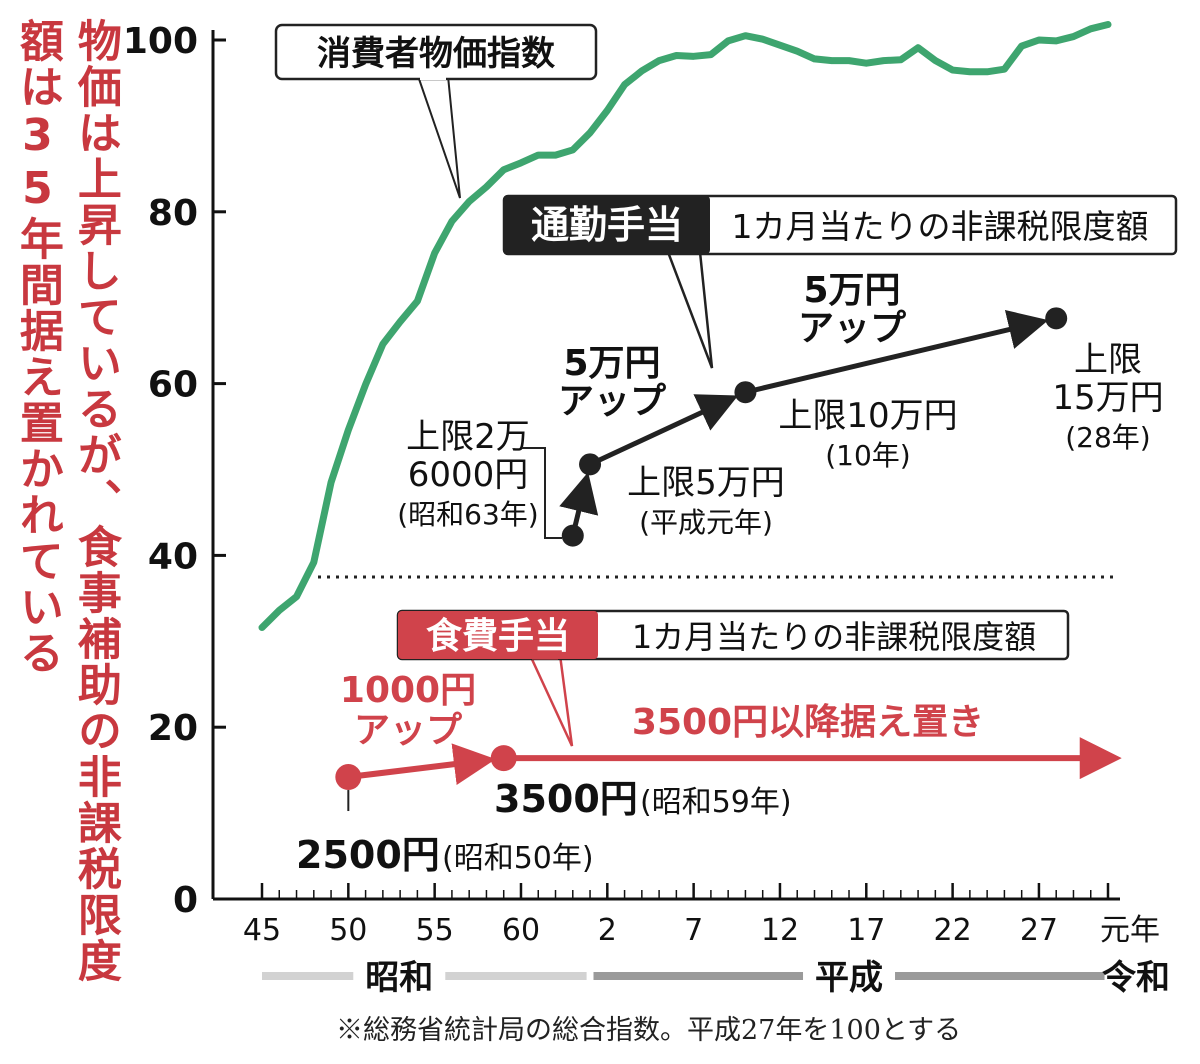  Describe the element at coordinates (649, 1030) in the screenshot. I see `source-note: ※総務省統計局の総合指数。平成27年を100とする` at that location.